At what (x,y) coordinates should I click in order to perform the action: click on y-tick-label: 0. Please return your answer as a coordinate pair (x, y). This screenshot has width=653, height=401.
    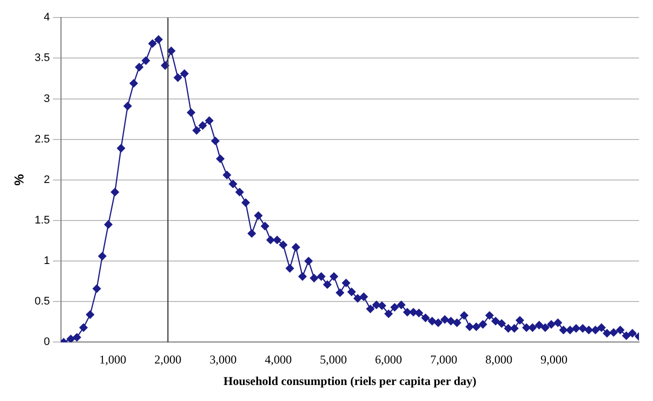
    Looking at the image, I should click on (47, 342).